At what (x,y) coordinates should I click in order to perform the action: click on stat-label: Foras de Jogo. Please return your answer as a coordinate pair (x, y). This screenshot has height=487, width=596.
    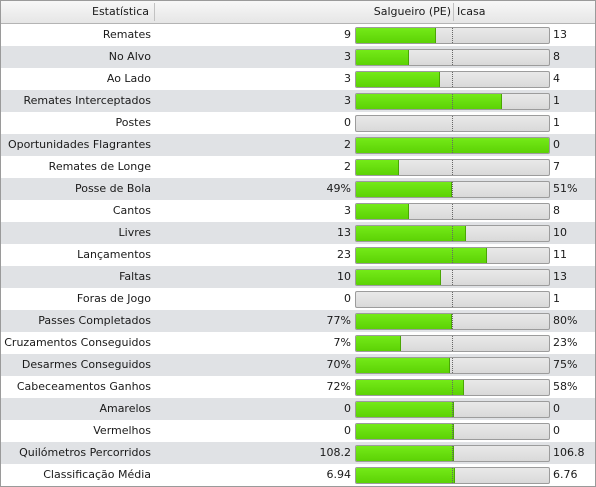
    Looking at the image, I should click on (113, 298).